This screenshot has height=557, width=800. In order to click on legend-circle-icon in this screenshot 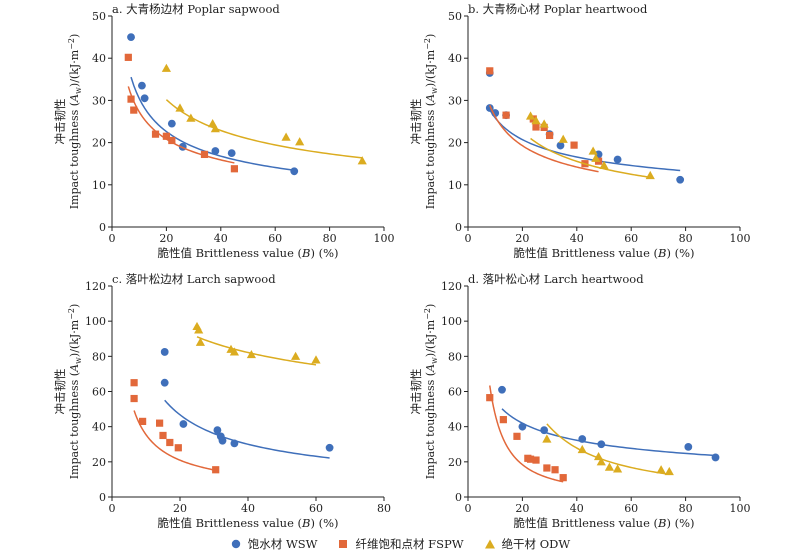, I will do `click(235, 544)`.